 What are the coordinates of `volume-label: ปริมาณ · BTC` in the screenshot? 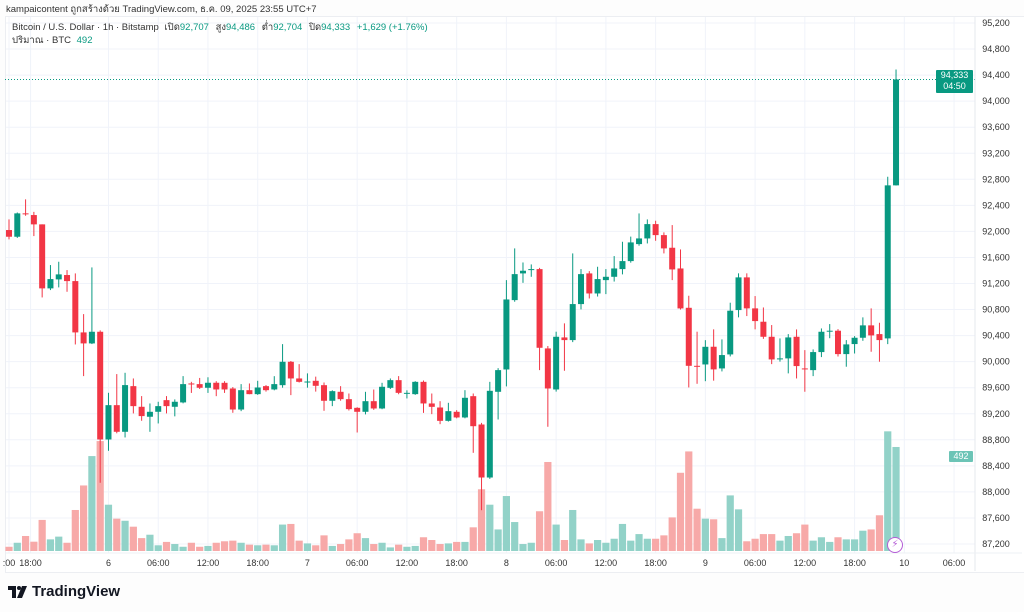 It's located at (41, 40).